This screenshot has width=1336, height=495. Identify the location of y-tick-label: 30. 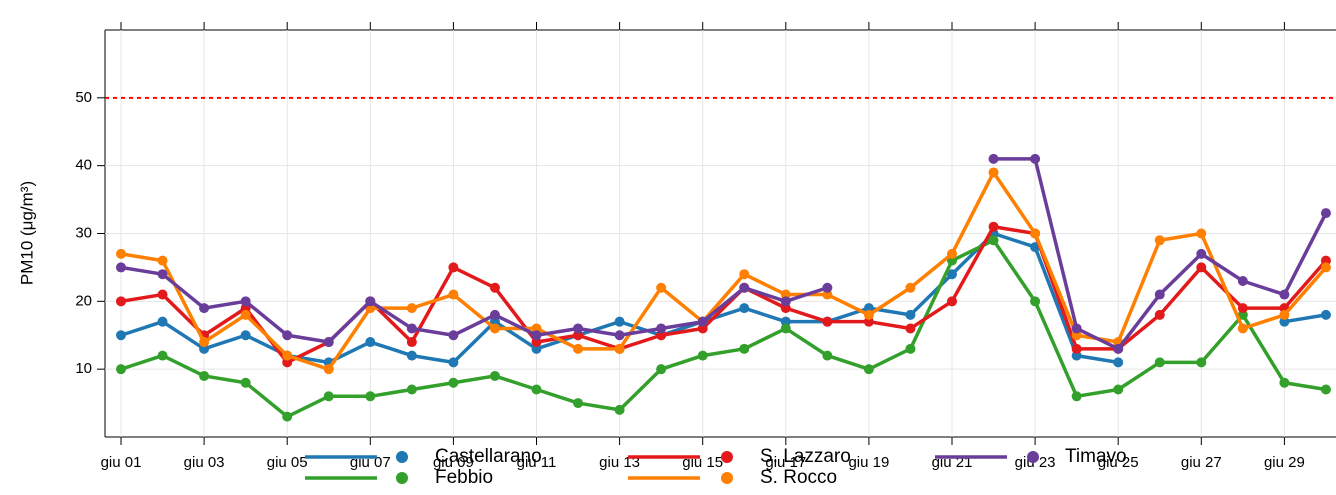
(83, 232).